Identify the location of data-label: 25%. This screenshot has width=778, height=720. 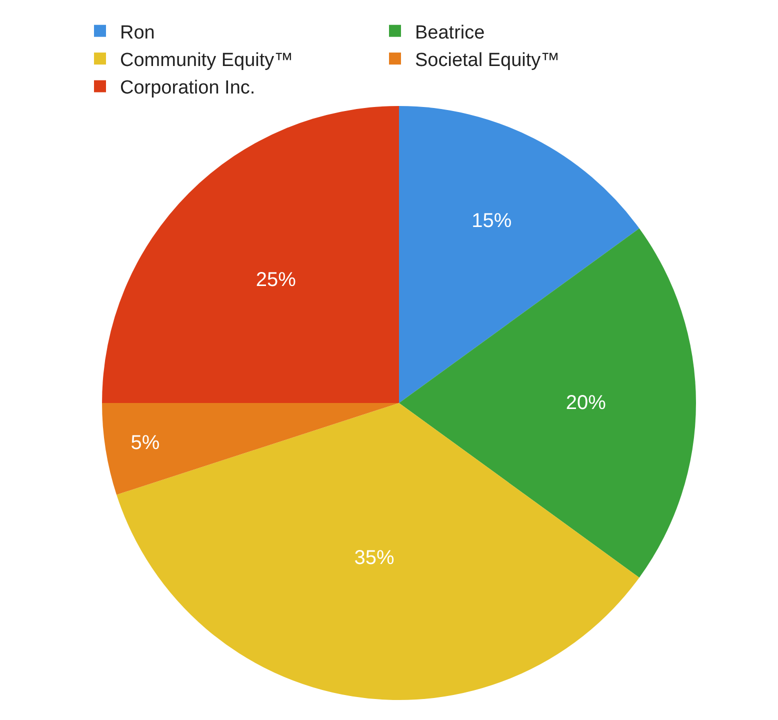
(276, 279).